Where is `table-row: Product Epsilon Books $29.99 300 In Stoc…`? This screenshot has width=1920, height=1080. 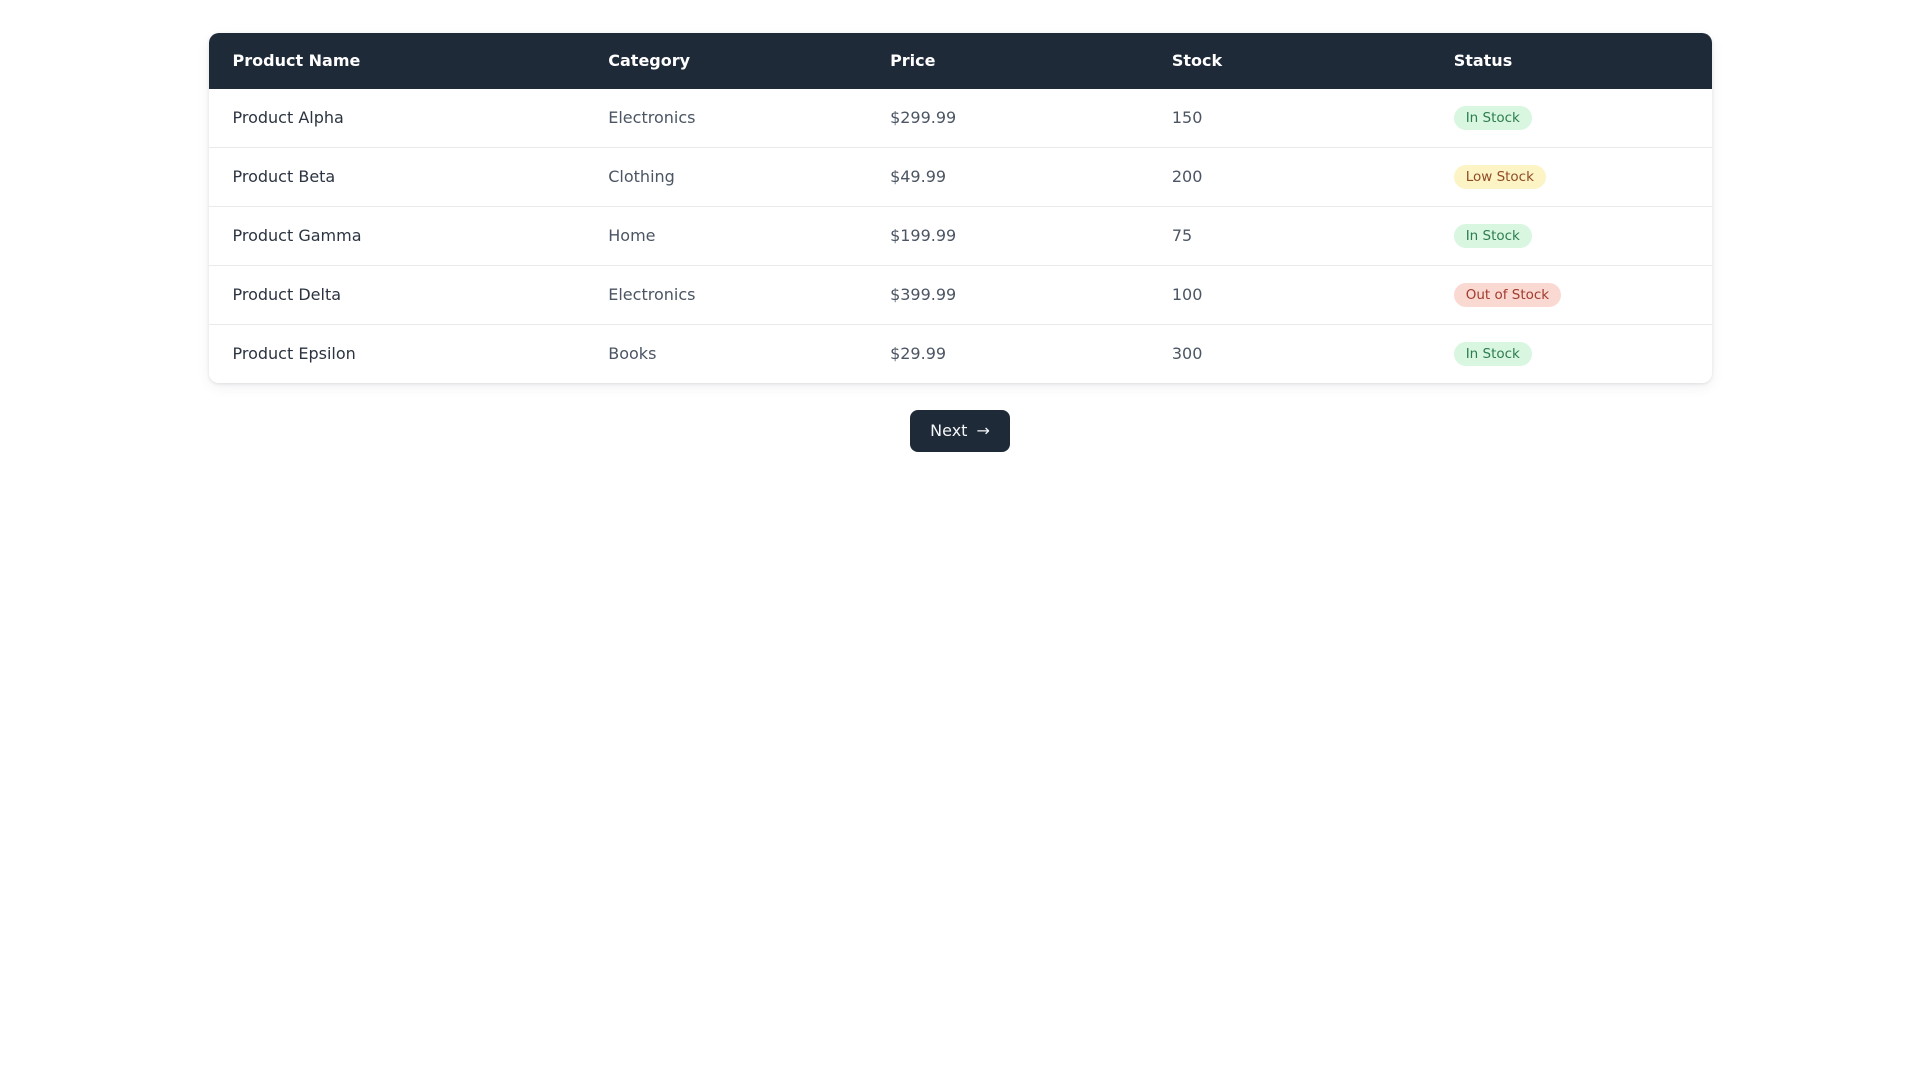
table-row: Product Epsilon Books $29.99 300 In Stoc… is located at coordinates (960, 353).